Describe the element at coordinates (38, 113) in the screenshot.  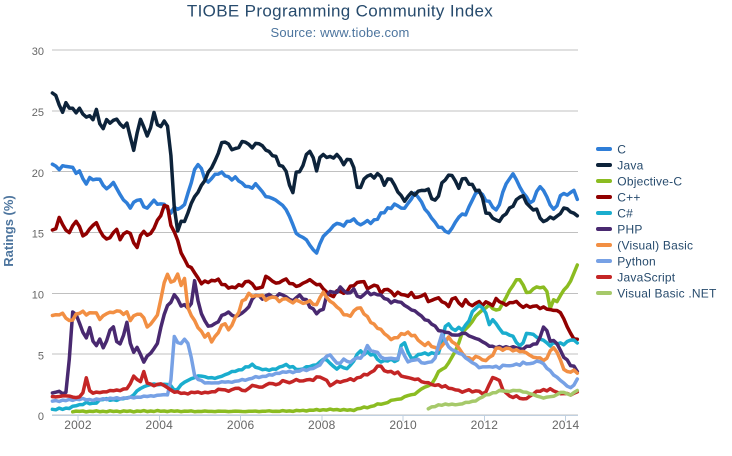
I see `svg-text: 25` at that location.